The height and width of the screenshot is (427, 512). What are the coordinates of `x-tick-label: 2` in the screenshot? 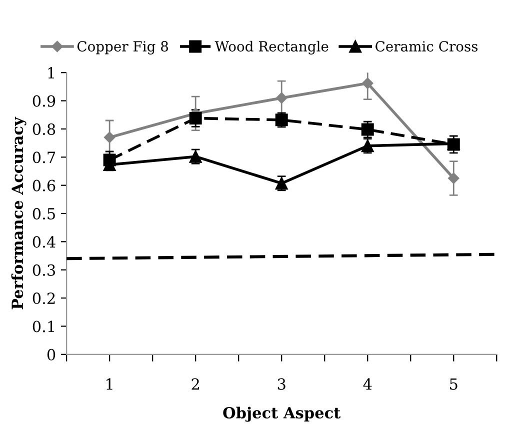 It's located at (195, 384).